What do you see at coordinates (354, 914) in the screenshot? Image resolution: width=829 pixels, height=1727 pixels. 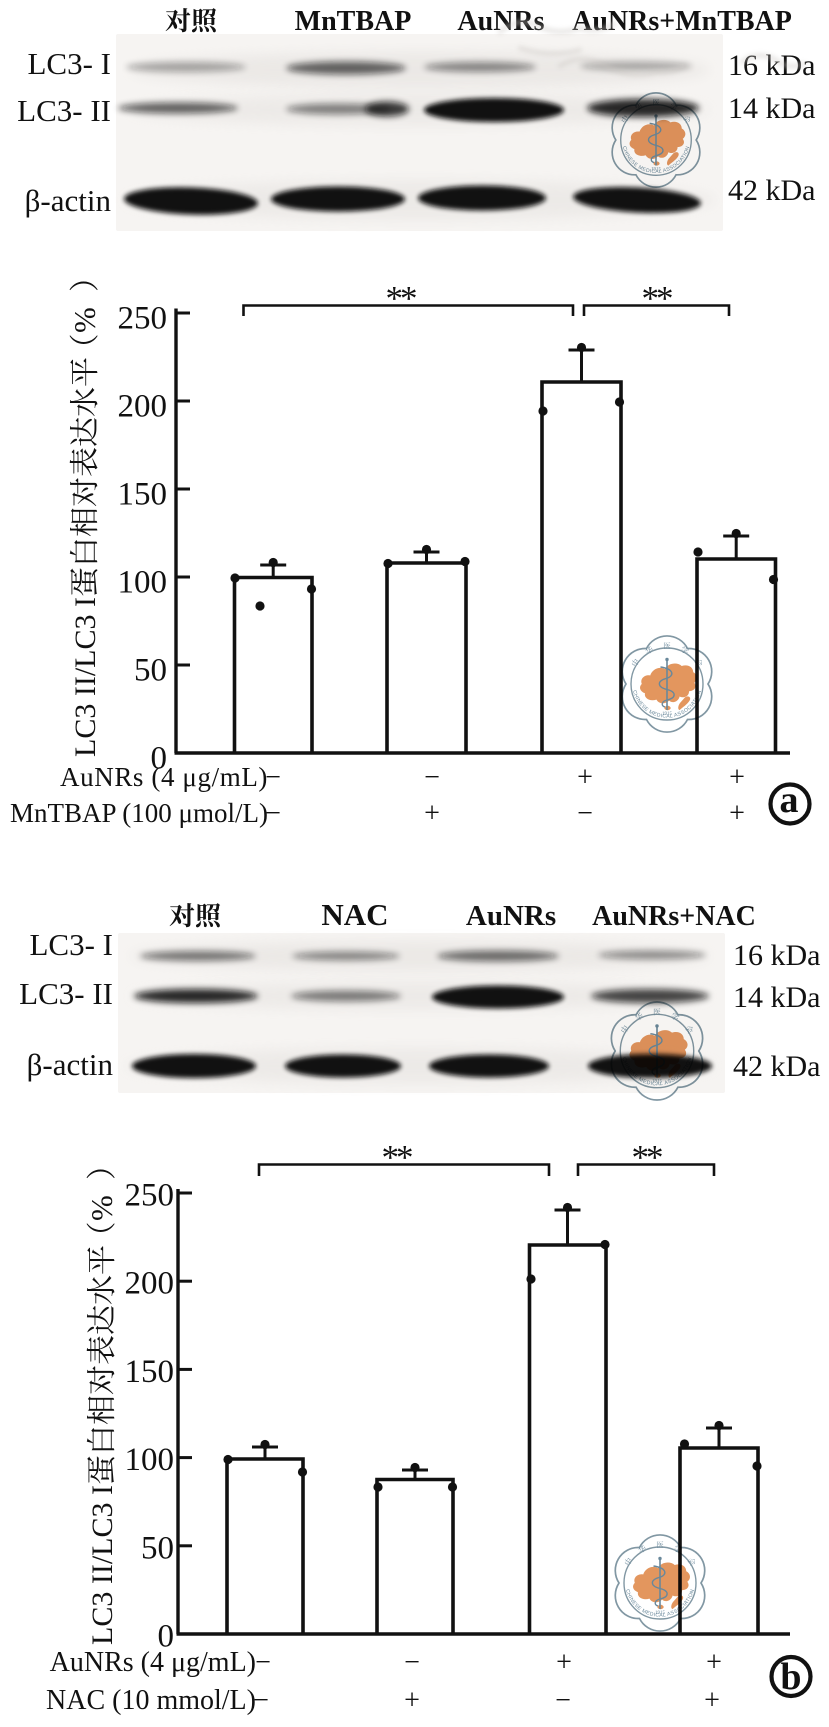 I see `svg-text: NAC` at bounding box center [354, 914].